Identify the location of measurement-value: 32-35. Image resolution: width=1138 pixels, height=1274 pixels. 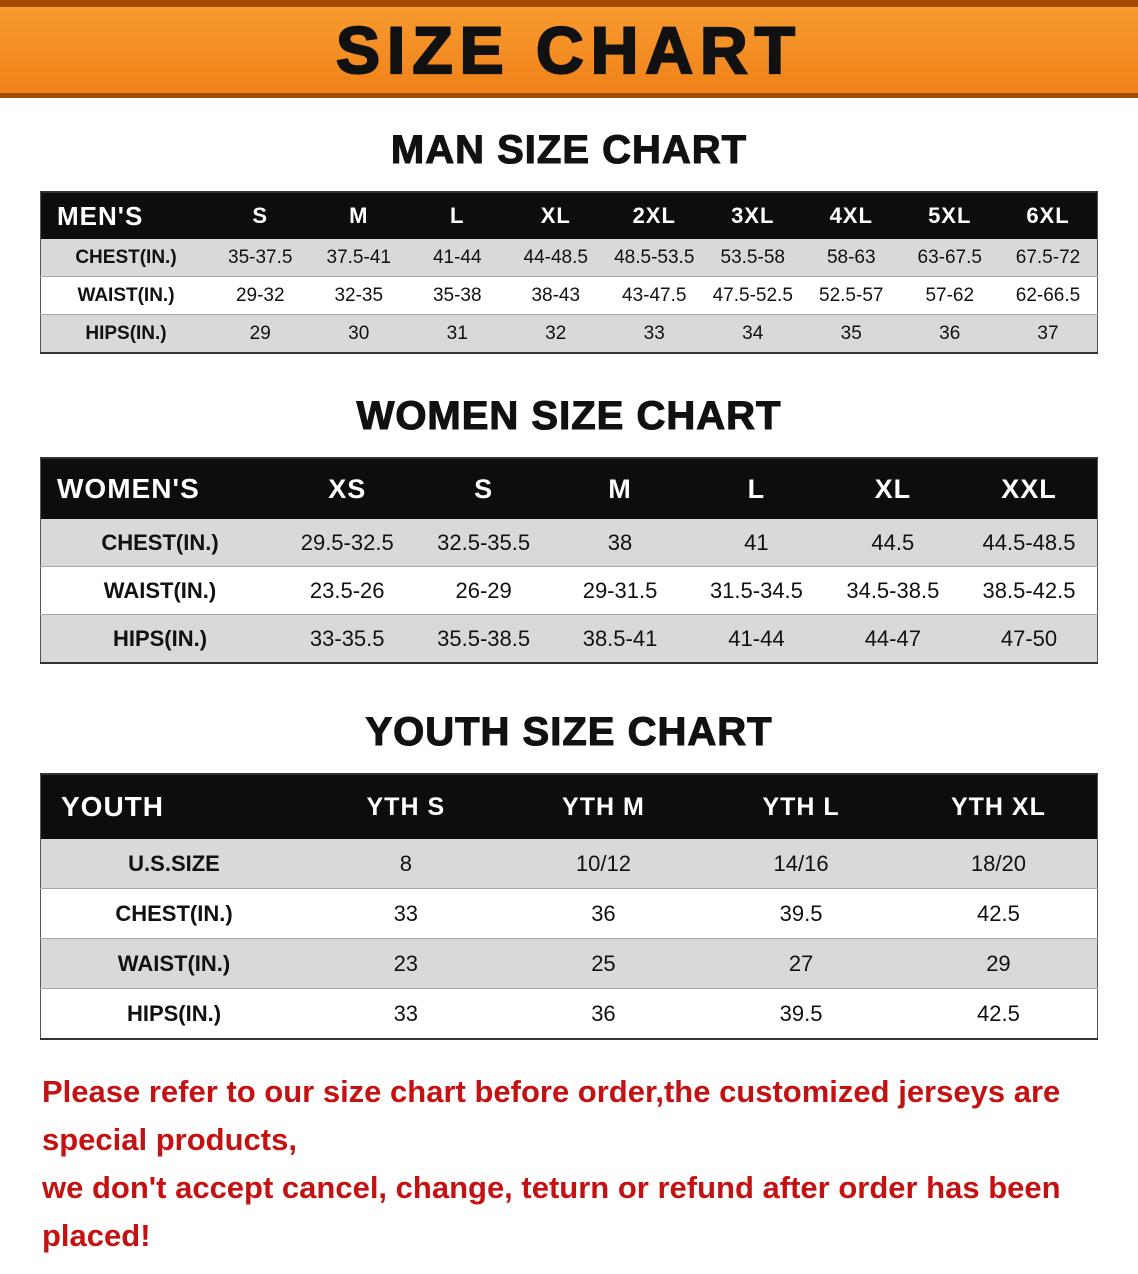
(359, 295).